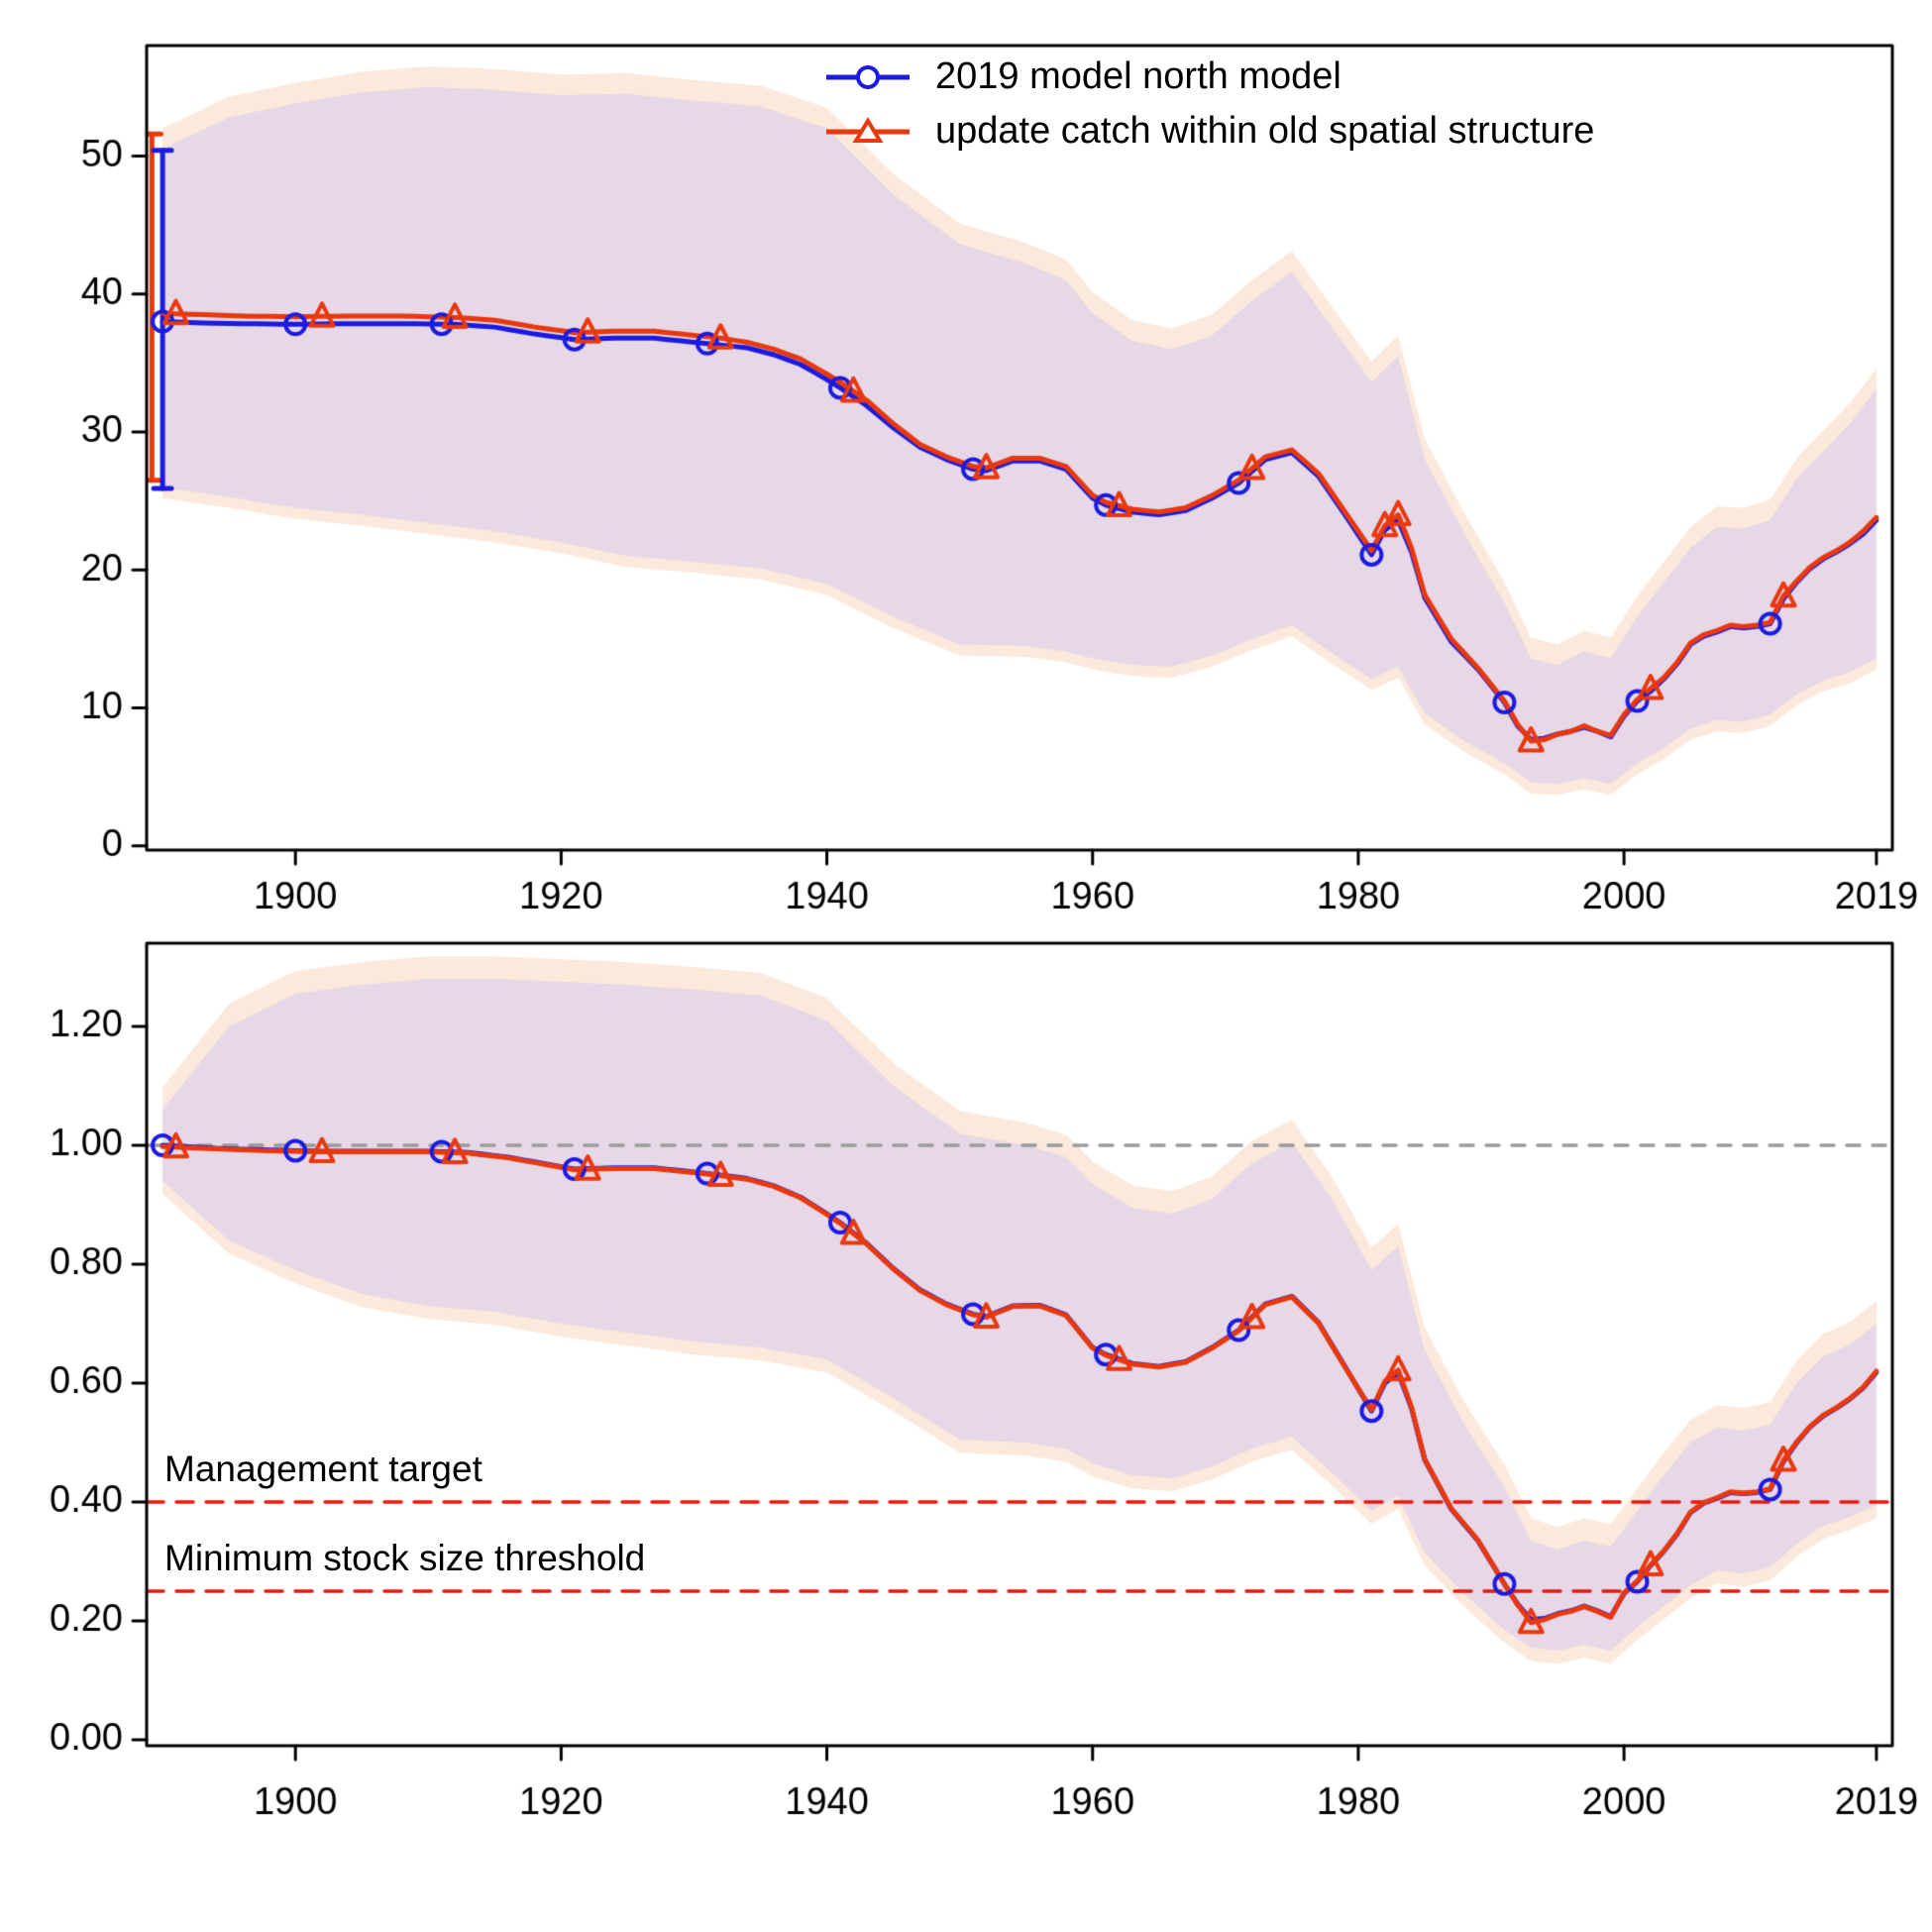 Image resolution: width=1932 pixels, height=1932 pixels. Describe the element at coordinates (405, 1558) in the screenshot. I see `msst-label: Minimum stock size threshold` at that location.